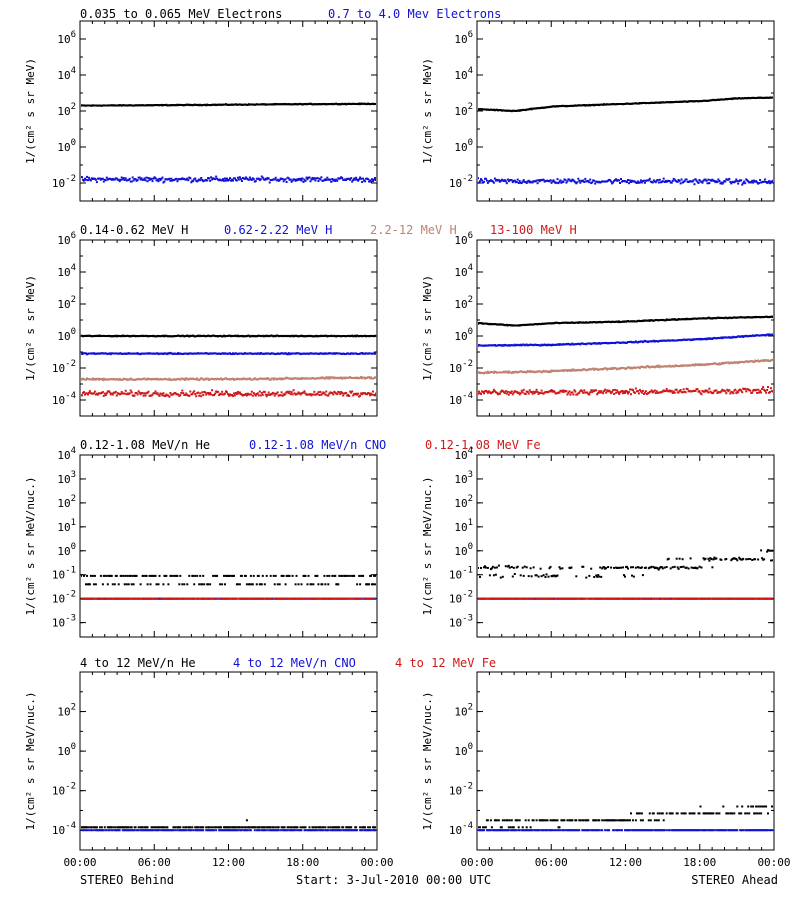  Describe the element at coordinates (463, 303) in the screenshot. I see `y-tick-label: 10²` at that location.